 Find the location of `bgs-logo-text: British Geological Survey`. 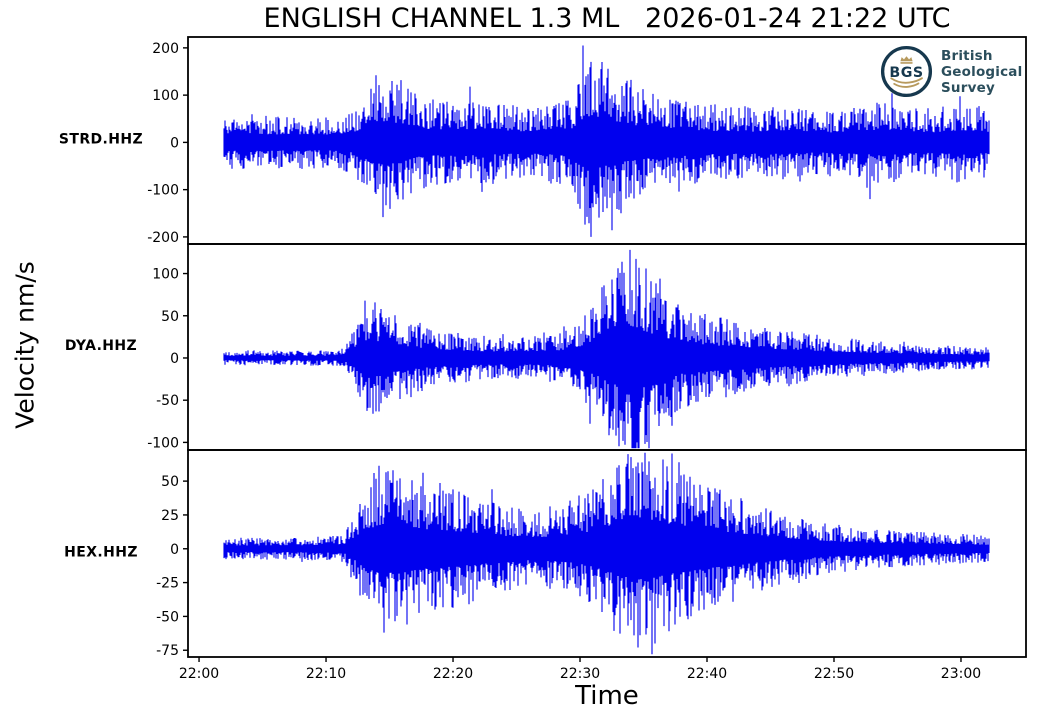

bgs-logo-text: British Geological Survey is located at coordinates (981, 72).